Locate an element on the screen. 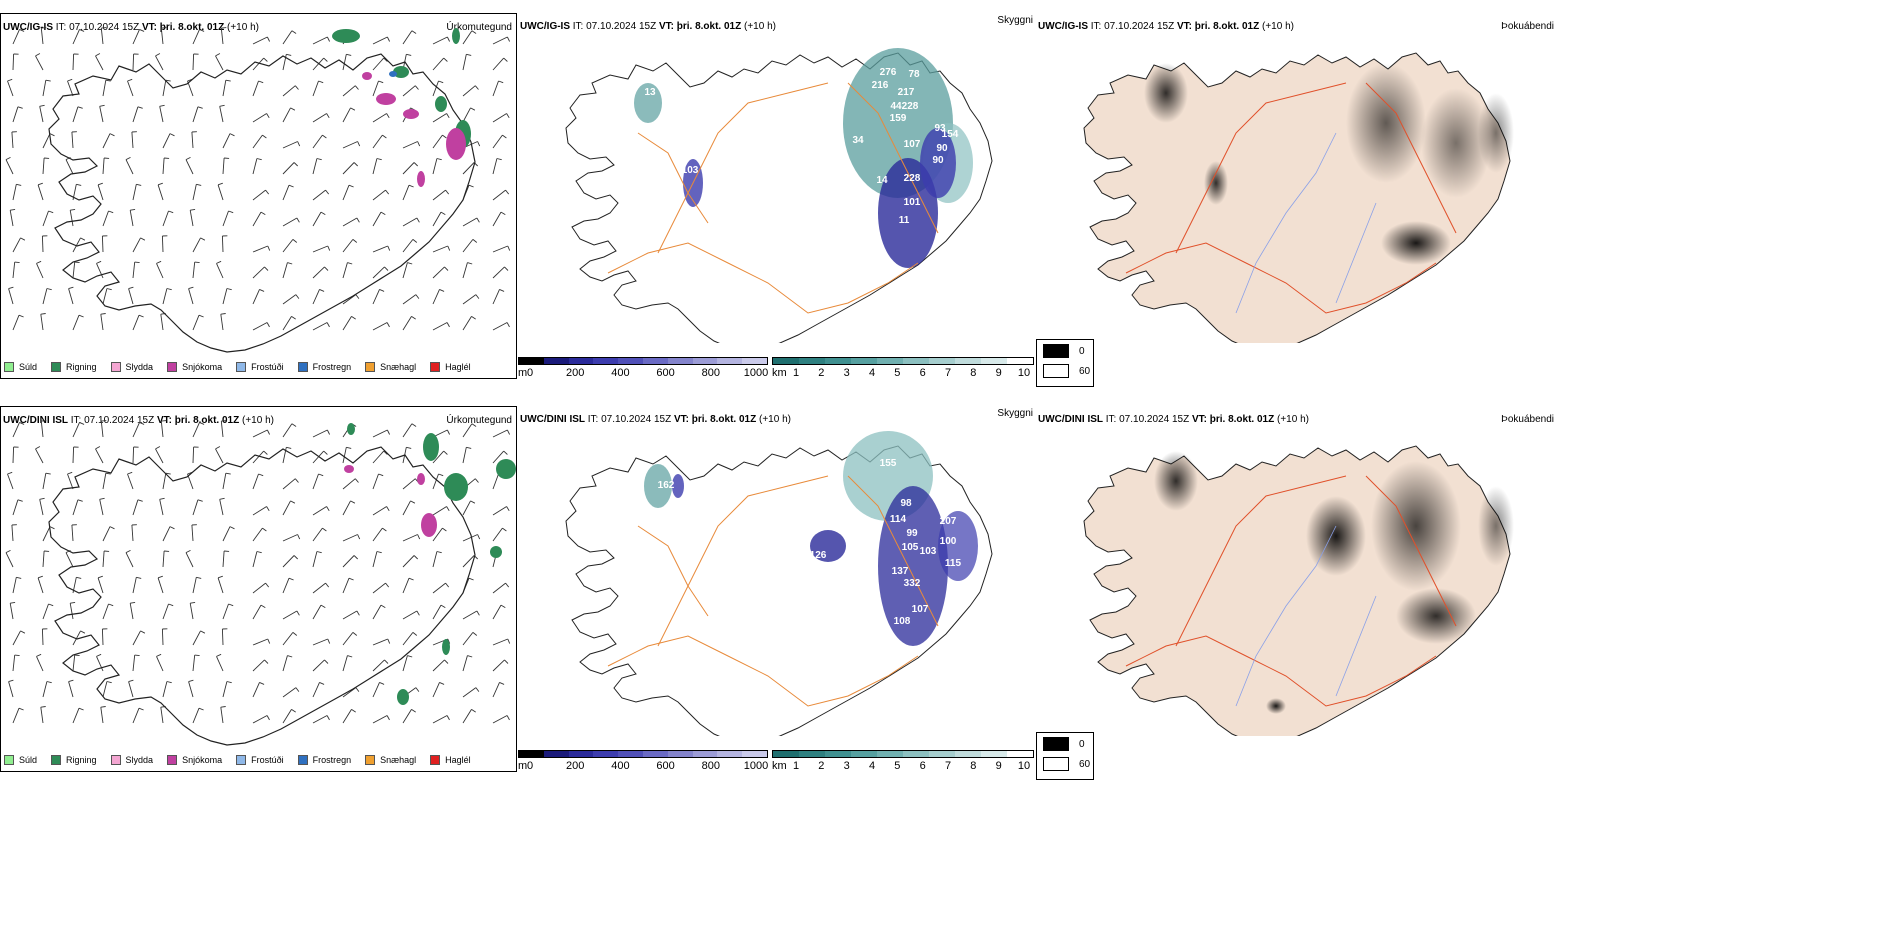  model-name: UWC/DINI ISL is located at coordinates (1070, 419).